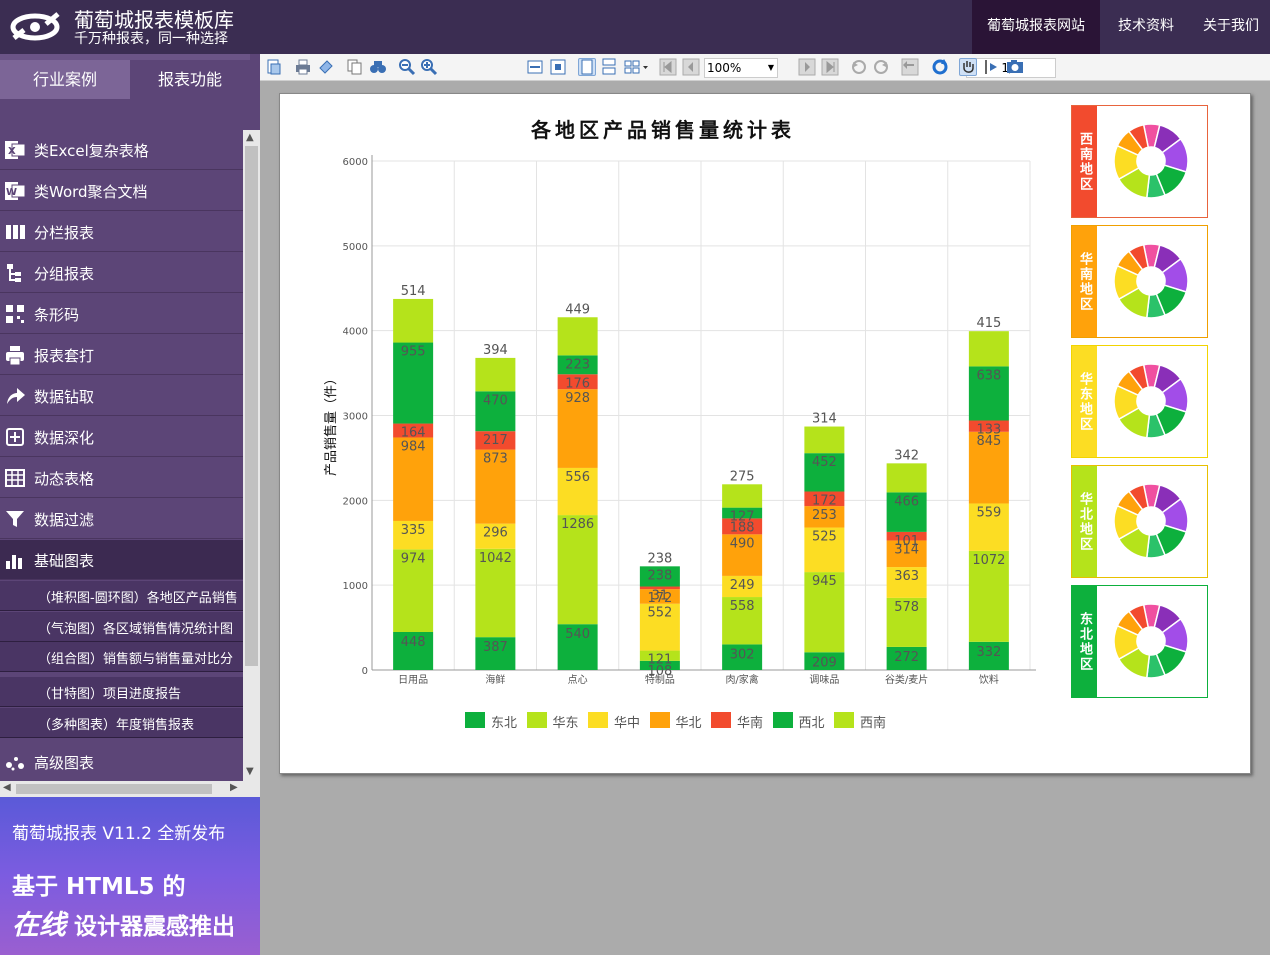  What do you see at coordinates (121, 627) in the screenshot?
I see `sidebar-subitem: （气泡图）各区域销售情况统计图` at bounding box center [121, 627].